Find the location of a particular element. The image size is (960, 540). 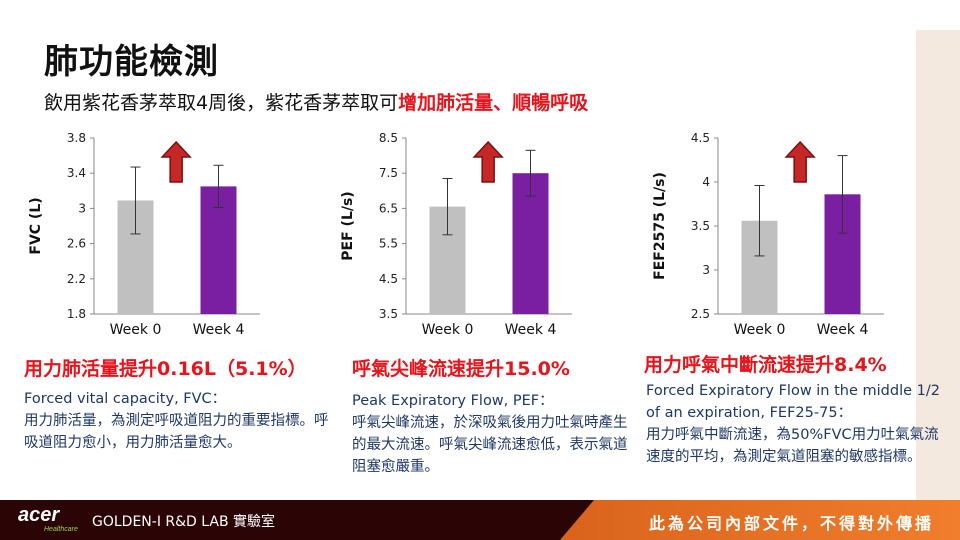

slide-title: 肺功能檢測 is located at coordinates (131, 62).